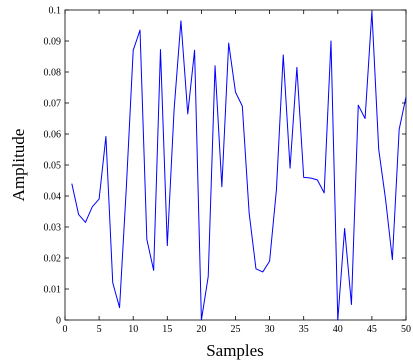  What do you see at coordinates (55, 11) in the screenshot?
I see `y-tick-label: 0.1` at bounding box center [55, 11].